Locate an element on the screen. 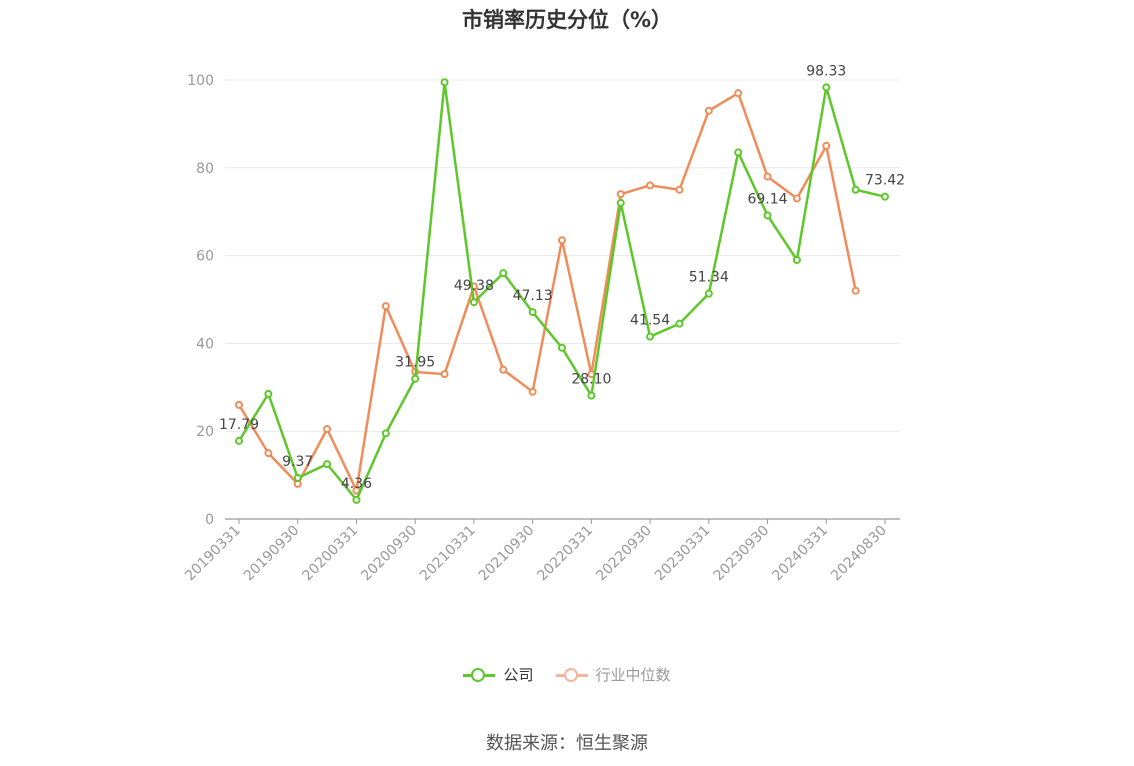 Image resolution: width=1134 pixels, height=766 pixels. data-label-20200930: 31.95 is located at coordinates (415, 363).